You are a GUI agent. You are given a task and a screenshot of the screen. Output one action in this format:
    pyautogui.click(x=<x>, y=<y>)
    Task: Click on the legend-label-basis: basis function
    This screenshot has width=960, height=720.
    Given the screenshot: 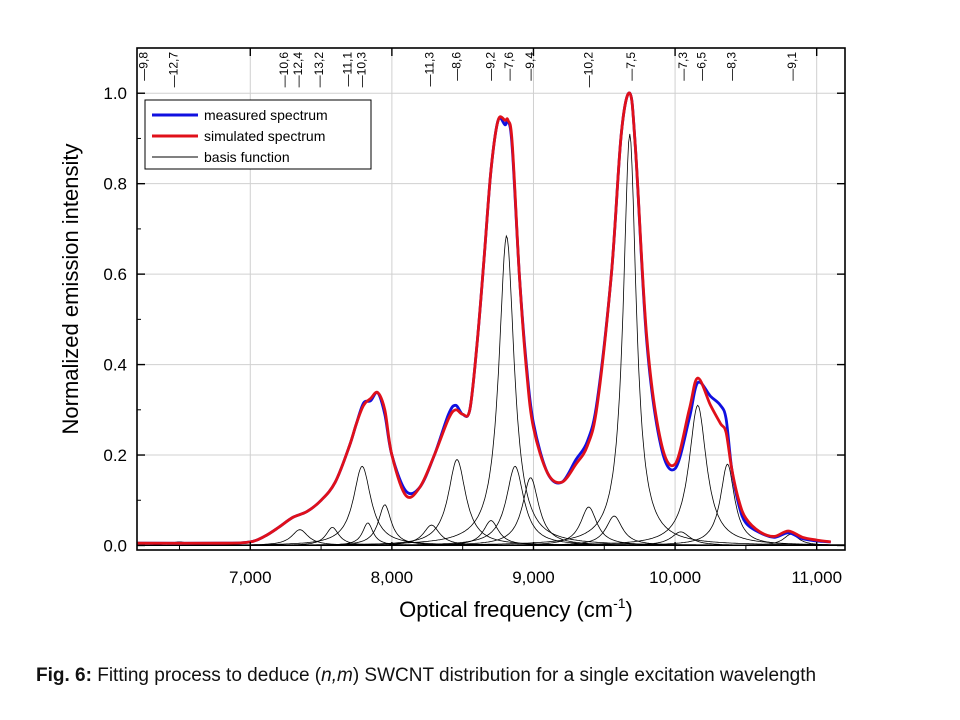 What is the action you would take?
    pyautogui.click(x=247, y=157)
    